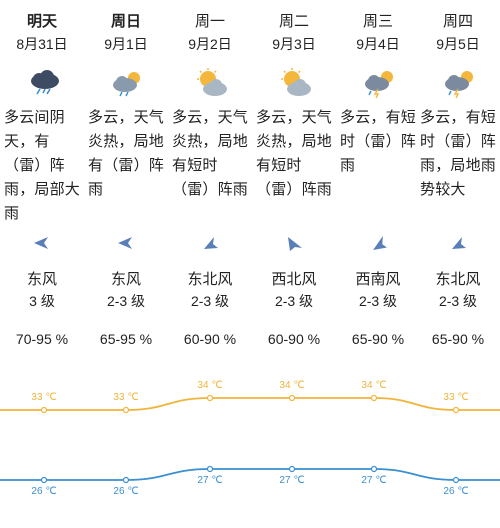 This screenshot has width=500, height=528. Describe the element at coordinates (126, 153) in the screenshot. I see `weather-description: 多云，天气炎热，局地有（雷）阵雨` at that location.